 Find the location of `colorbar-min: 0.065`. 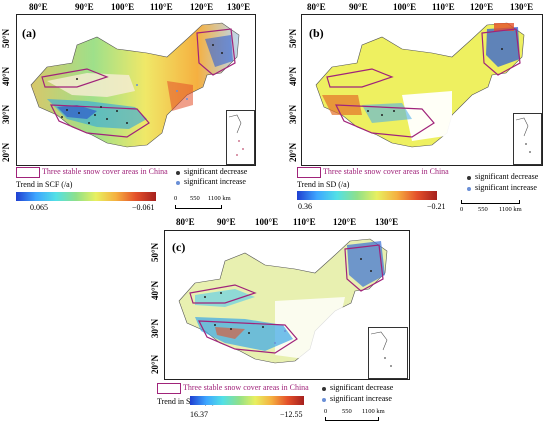

colorbar-min: 0.065 is located at coordinates (39, 207).